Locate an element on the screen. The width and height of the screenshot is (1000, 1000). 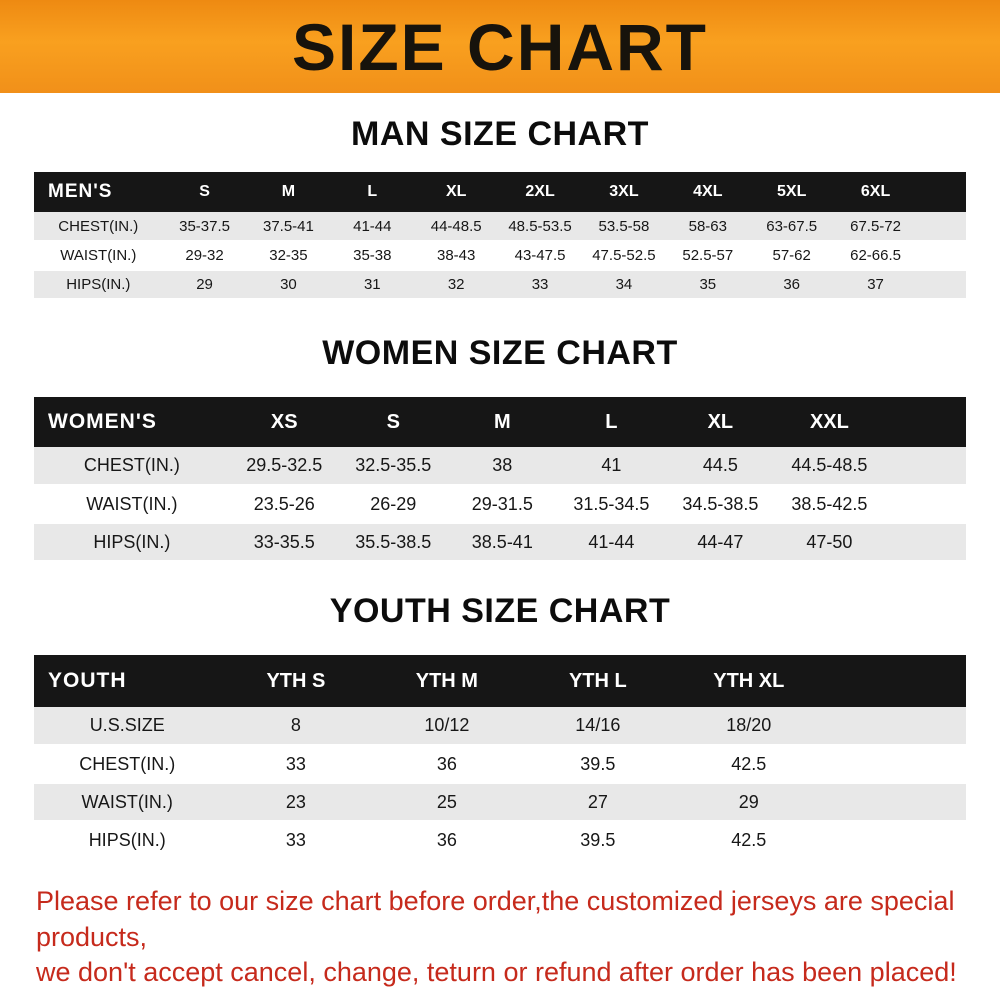
size-column-header: 3XL is located at coordinates (623, 192).